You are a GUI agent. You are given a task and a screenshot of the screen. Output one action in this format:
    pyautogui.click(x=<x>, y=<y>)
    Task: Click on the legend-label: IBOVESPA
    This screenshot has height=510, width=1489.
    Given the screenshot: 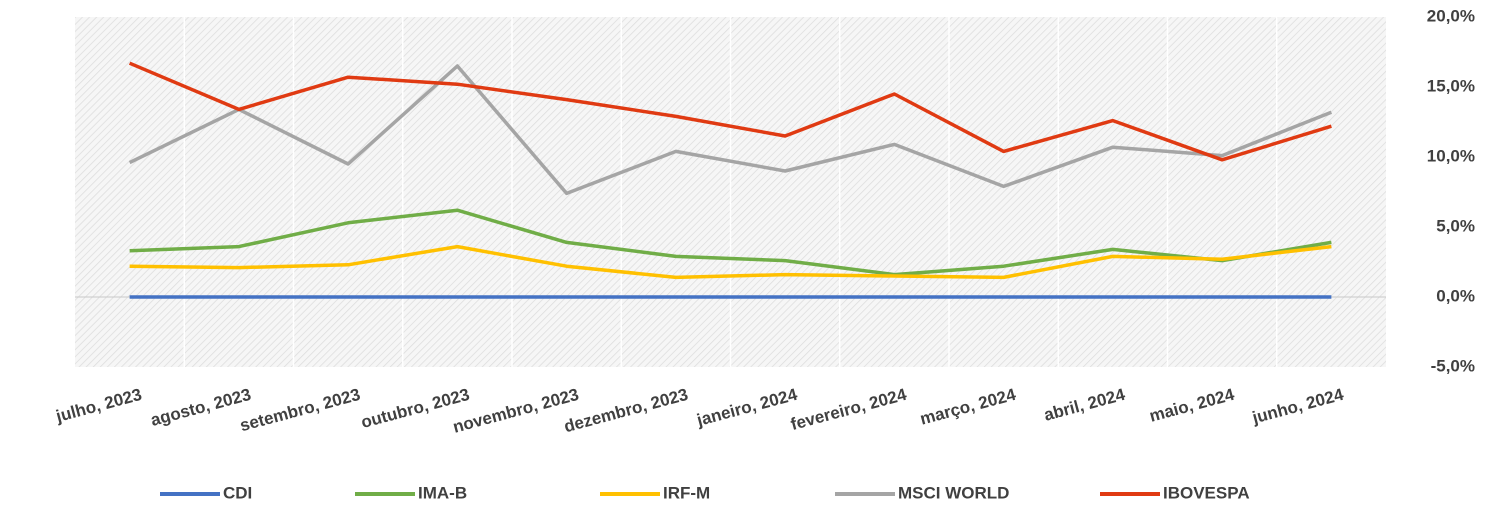 What is the action you would take?
    pyautogui.click(x=1206, y=492)
    